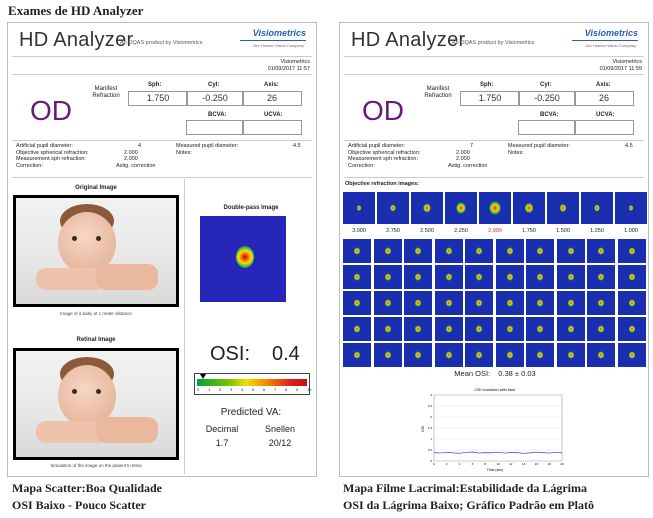 The height and width of the screenshot is (518, 653). Describe the element at coordinates (361, 165) in the screenshot. I see `correction-label: Correction:` at that location.